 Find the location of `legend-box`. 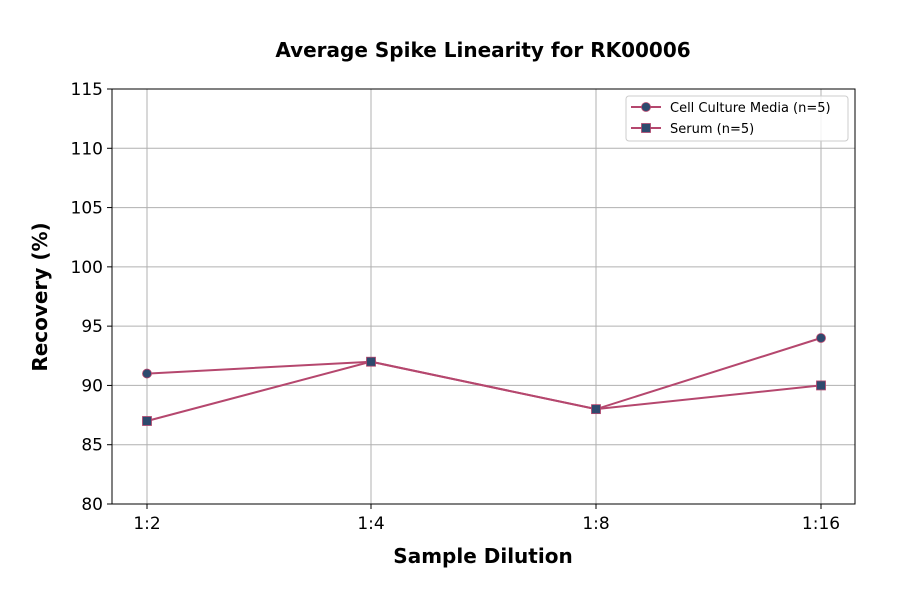

legend-box is located at coordinates (737, 118).